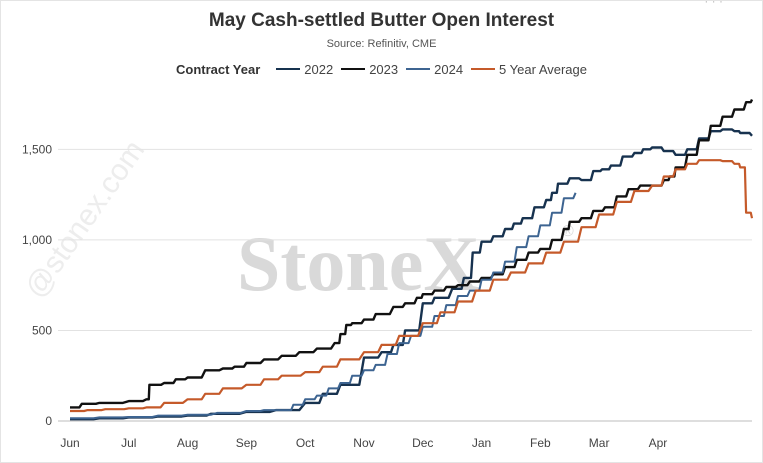 The width and height of the screenshot is (763, 463). What do you see at coordinates (37, 149) in the screenshot?
I see `y-tick-label: 1,500` at bounding box center [37, 149].